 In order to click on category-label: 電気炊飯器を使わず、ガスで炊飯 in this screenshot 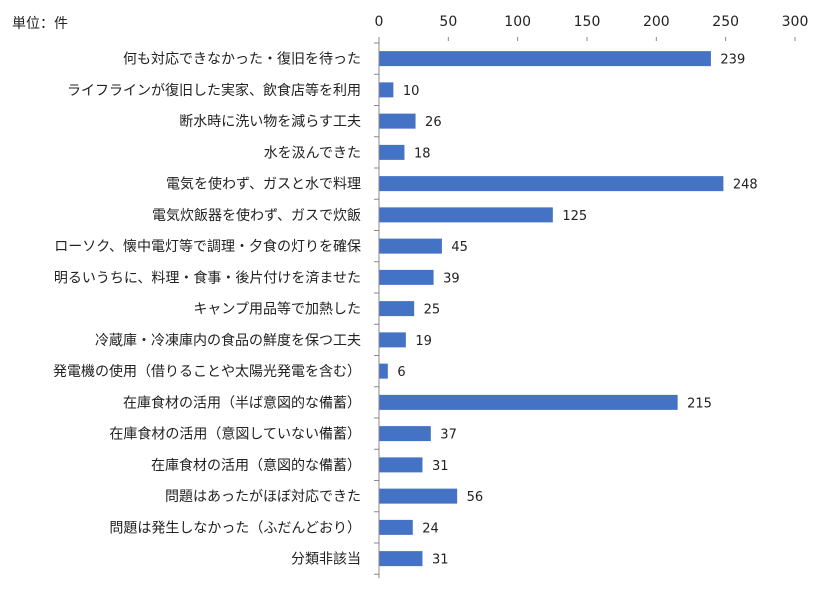, I will do `click(256, 215)`.